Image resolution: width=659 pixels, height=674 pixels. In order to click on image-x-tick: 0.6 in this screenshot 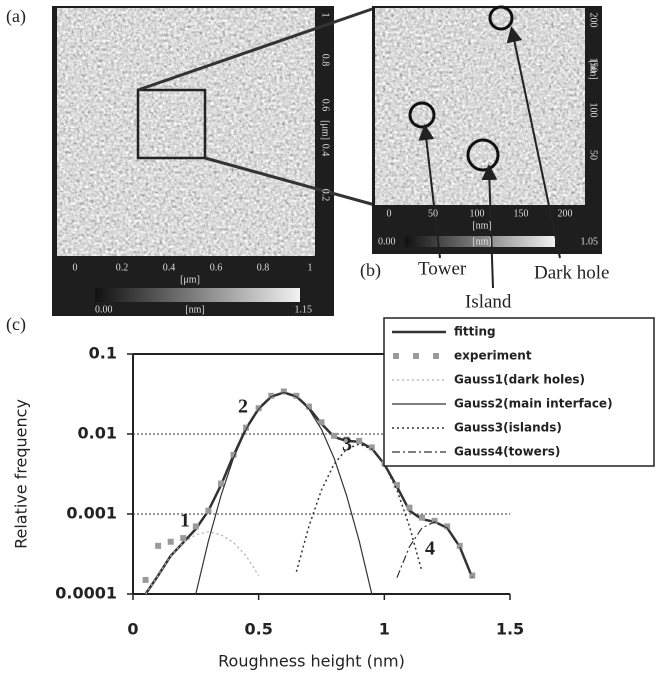, I will do `click(216, 267)`.